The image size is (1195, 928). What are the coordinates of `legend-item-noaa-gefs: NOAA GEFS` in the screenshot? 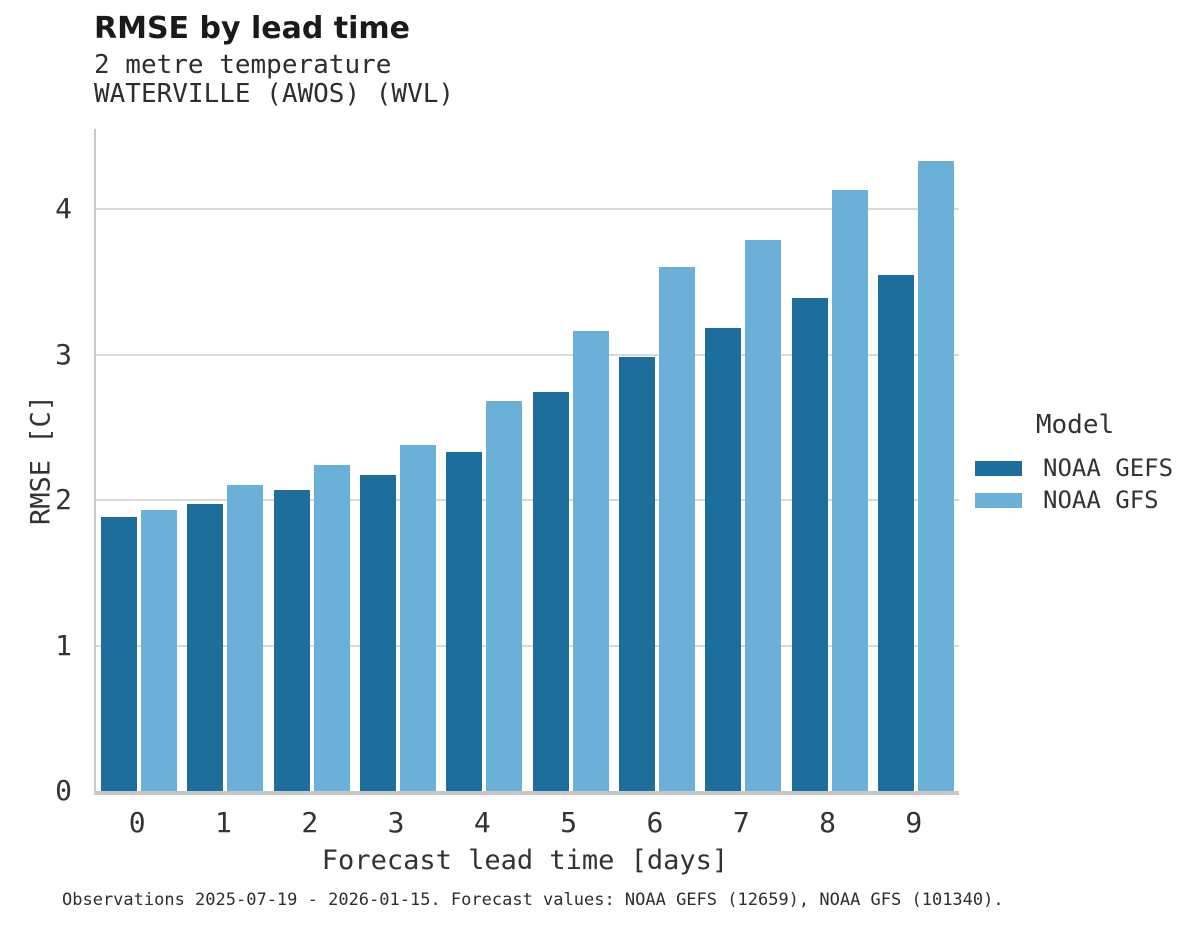 It's located at (1075, 468).